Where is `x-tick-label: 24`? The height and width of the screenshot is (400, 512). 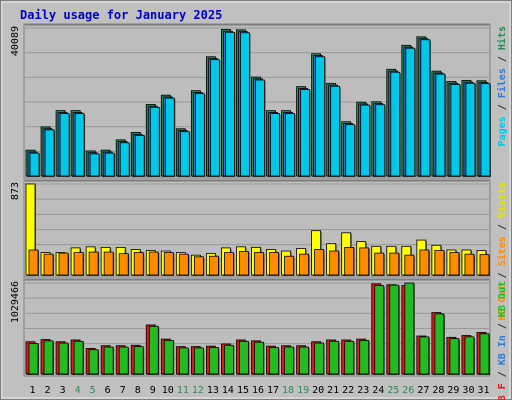
x-tick-label: 24 is located at coordinates (378, 390).